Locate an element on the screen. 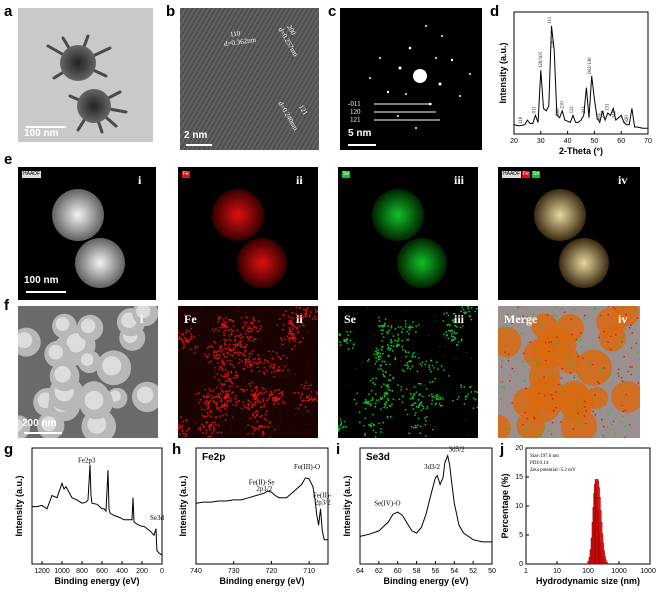  element-label: Merge is located at coordinates (521, 319).